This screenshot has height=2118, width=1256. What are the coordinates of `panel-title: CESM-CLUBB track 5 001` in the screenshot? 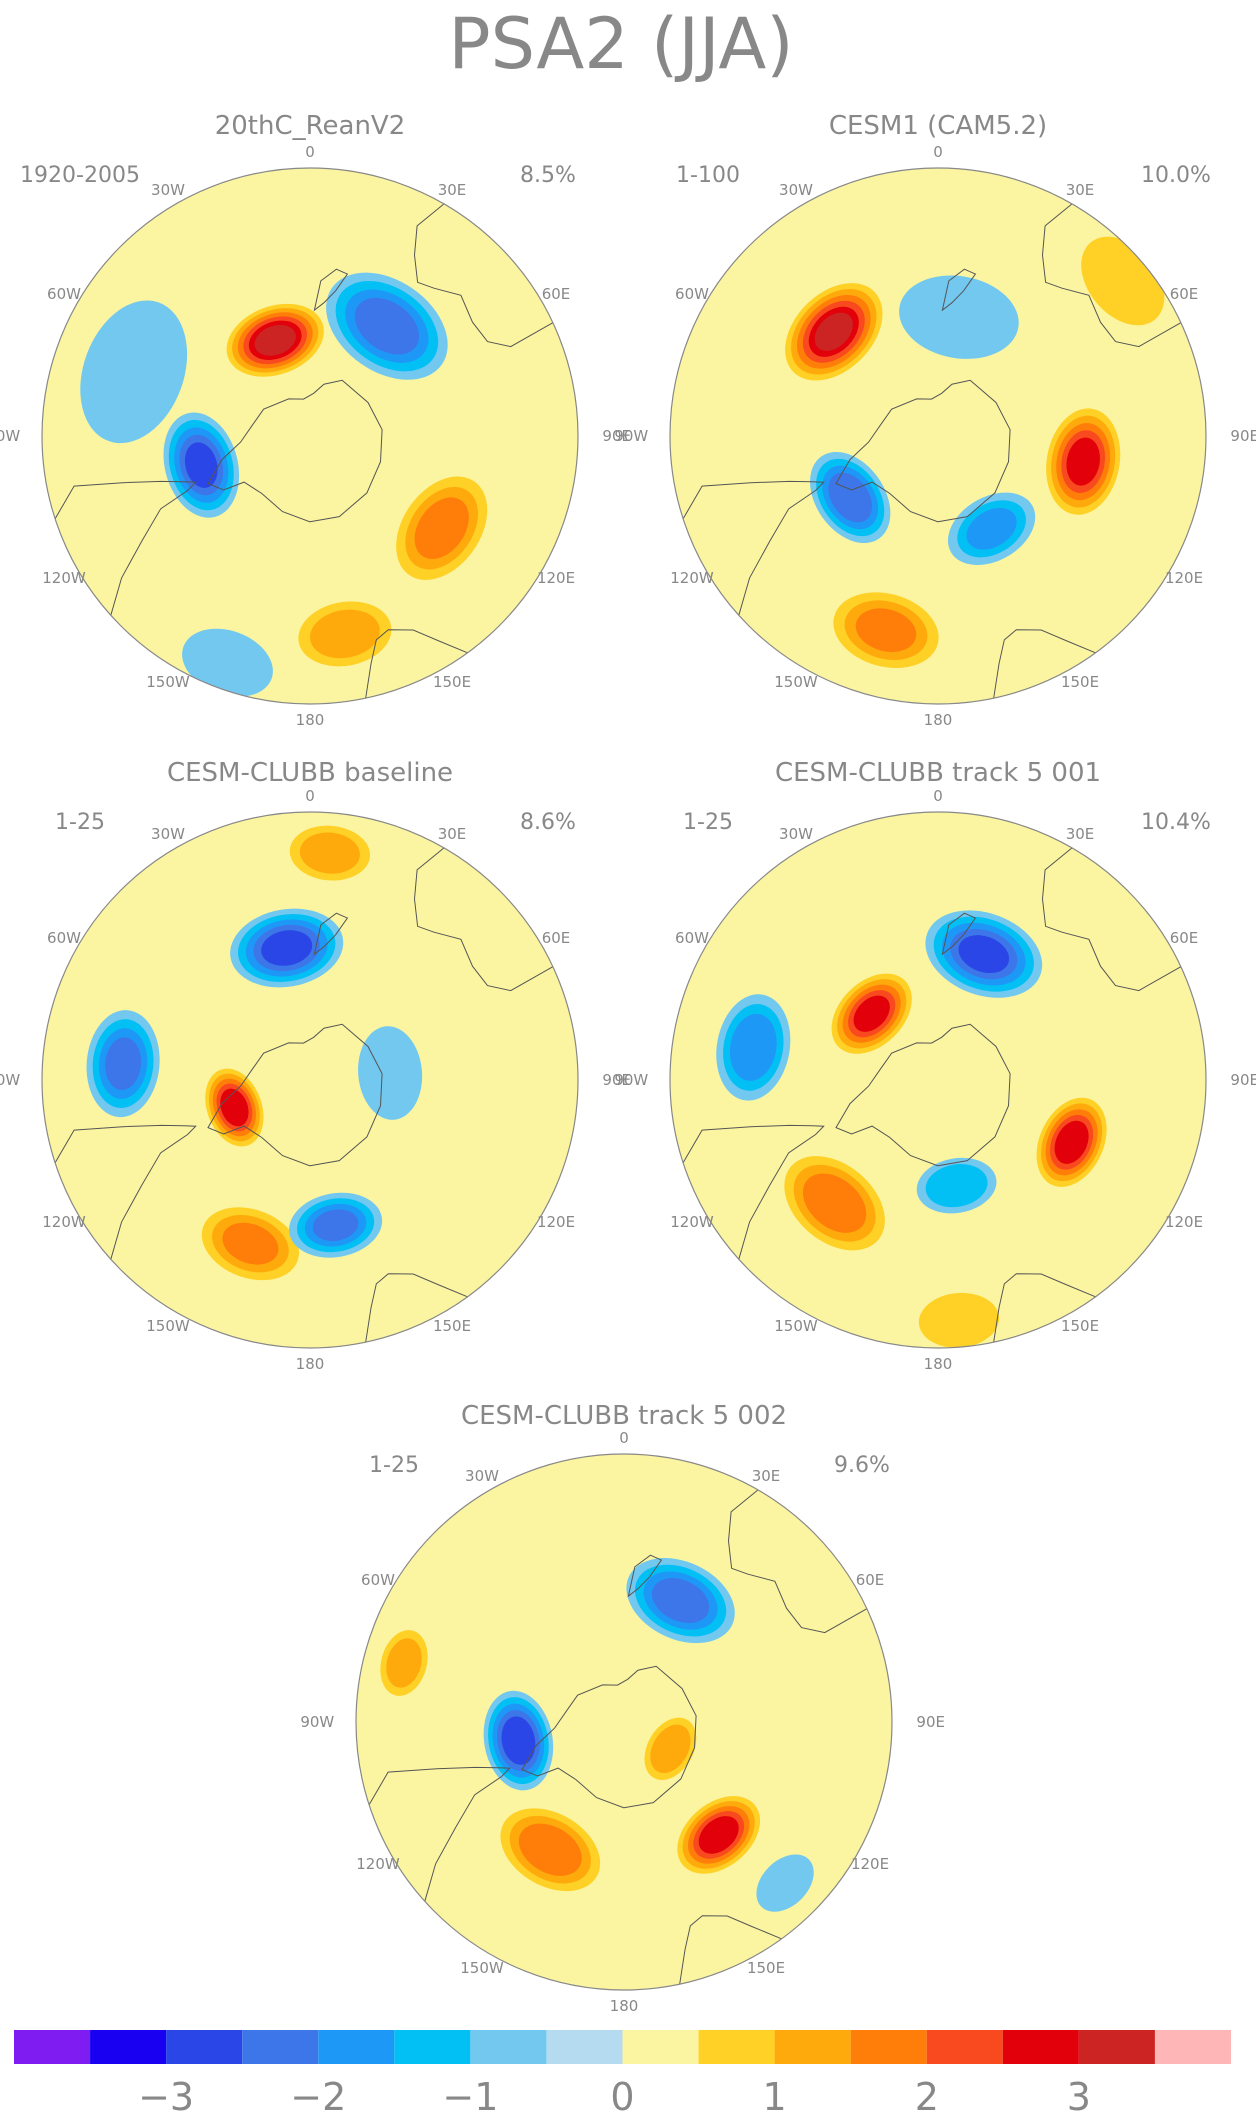 It's located at (938, 773).